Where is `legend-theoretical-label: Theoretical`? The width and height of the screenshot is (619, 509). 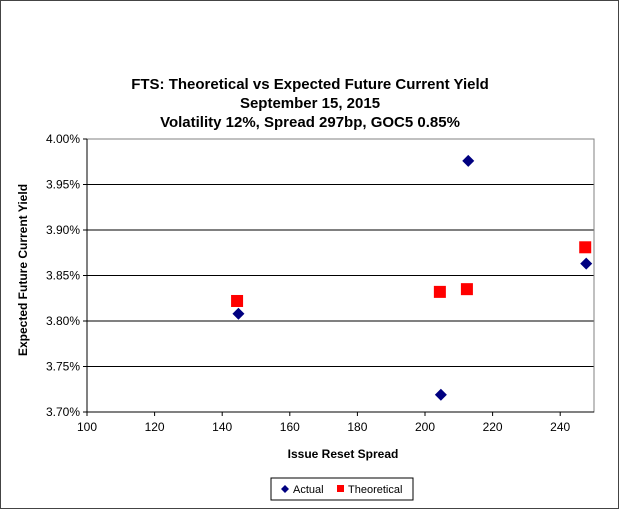 legend-theoretical-label: Theoretical is located at coordinates (375, 490).